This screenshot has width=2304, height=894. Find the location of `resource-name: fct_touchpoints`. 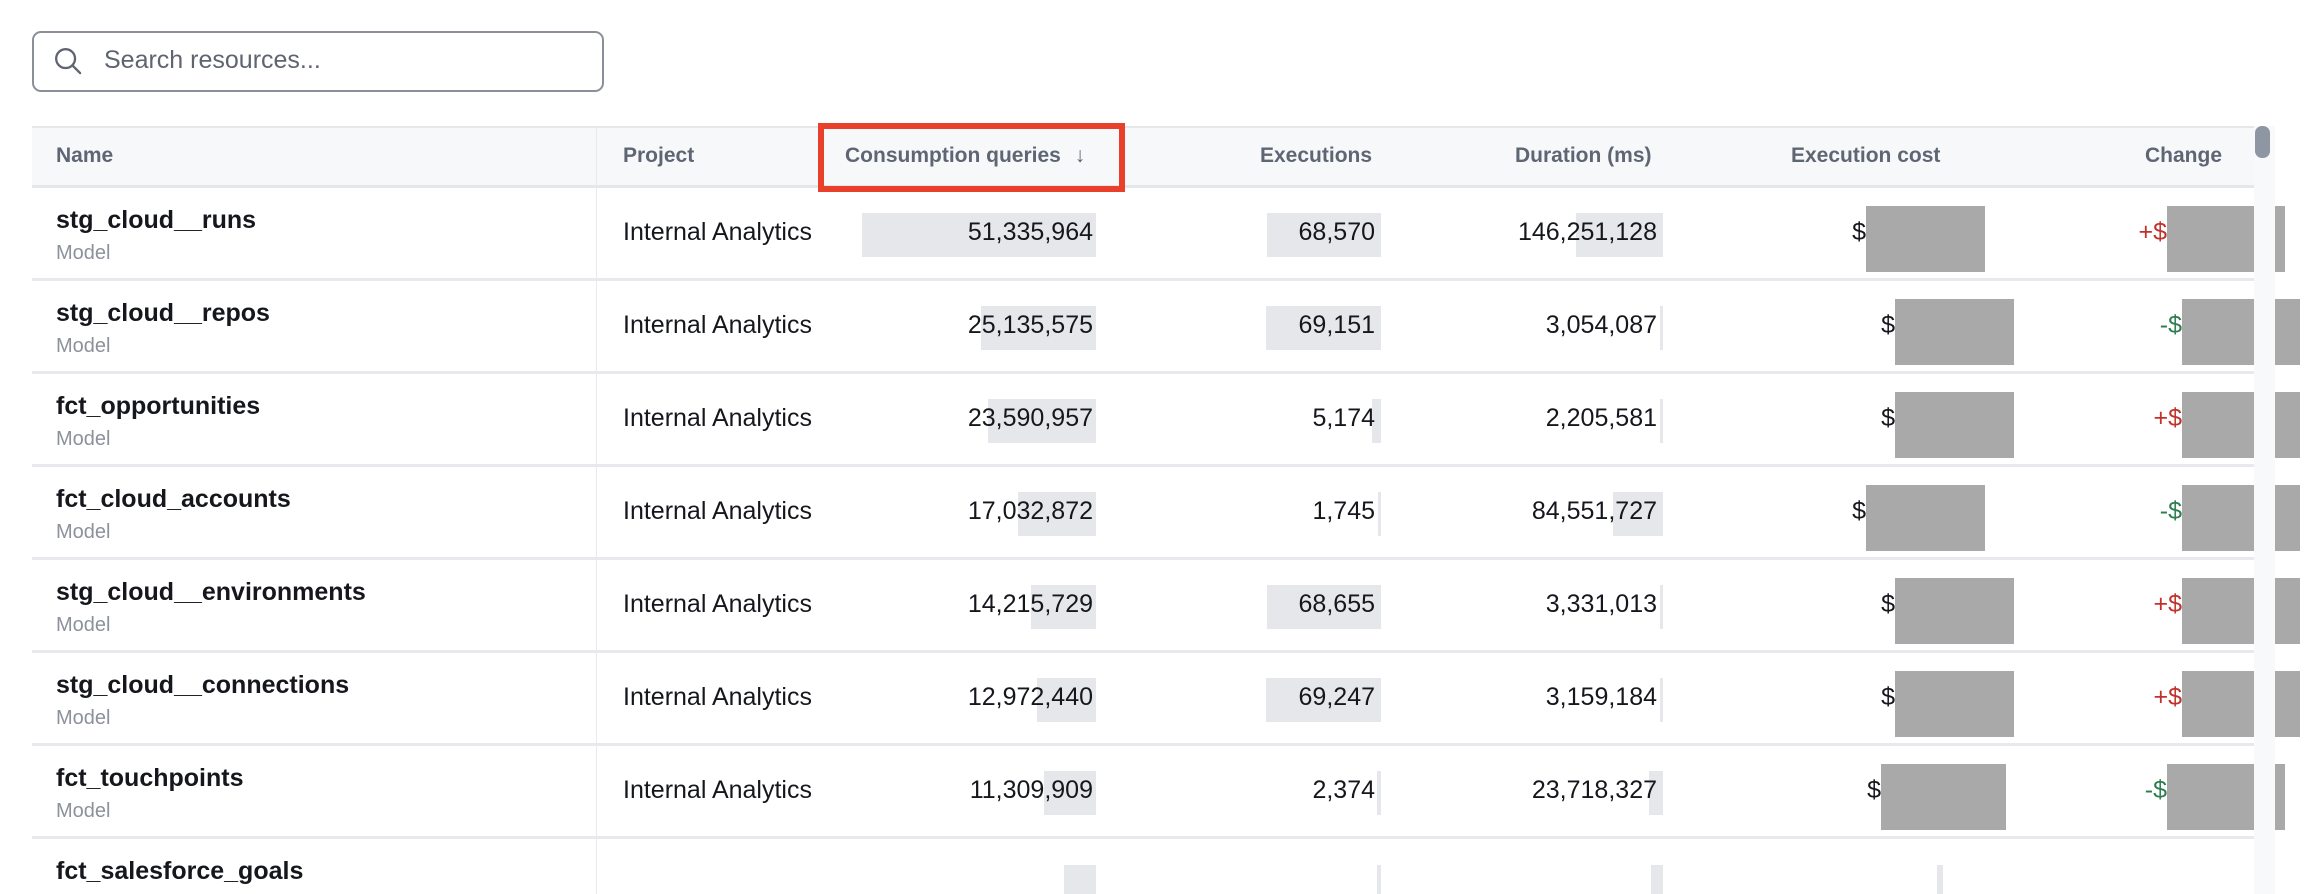

resource-name: fct_touchpoints is located at coordinates (150, 778).